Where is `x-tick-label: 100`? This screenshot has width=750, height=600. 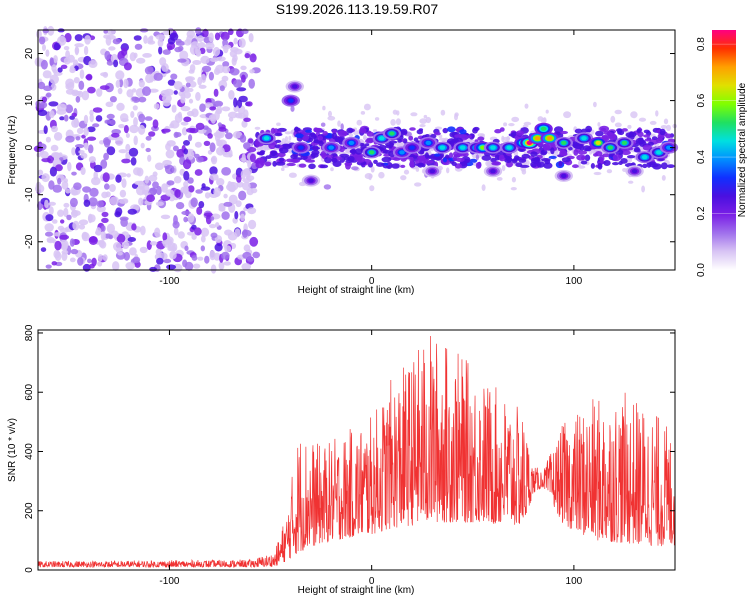 x-tick-label: 100 is located at coordinates (574, 581).